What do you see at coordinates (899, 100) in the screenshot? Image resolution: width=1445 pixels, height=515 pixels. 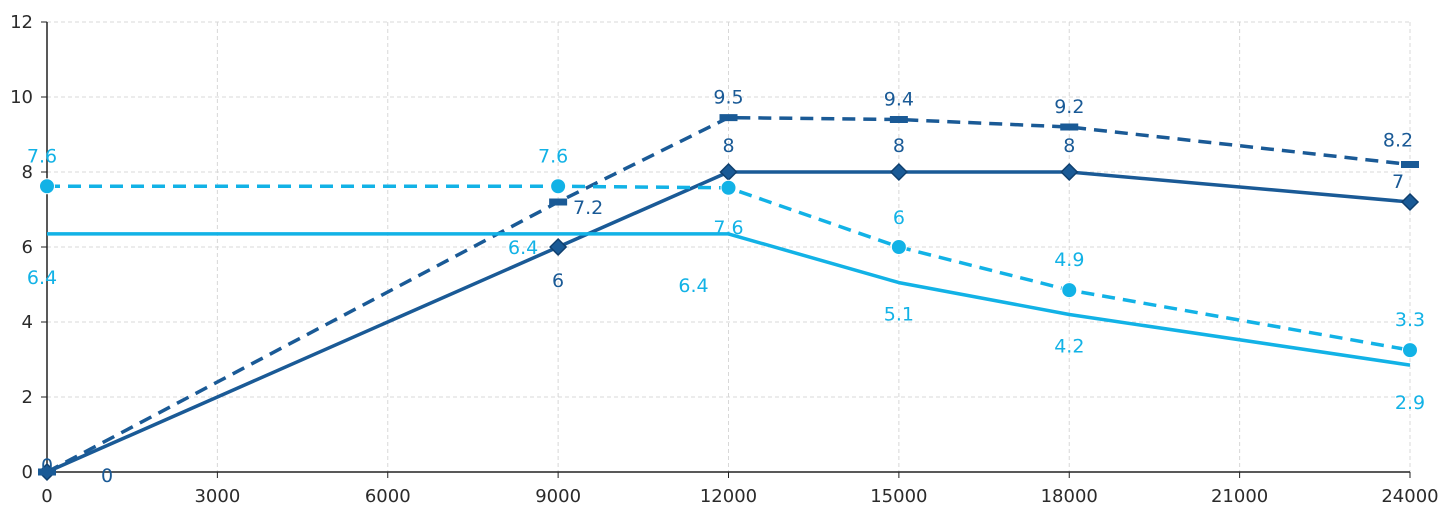 I see `data-label: 9.4` at bounding box center [899, 100].